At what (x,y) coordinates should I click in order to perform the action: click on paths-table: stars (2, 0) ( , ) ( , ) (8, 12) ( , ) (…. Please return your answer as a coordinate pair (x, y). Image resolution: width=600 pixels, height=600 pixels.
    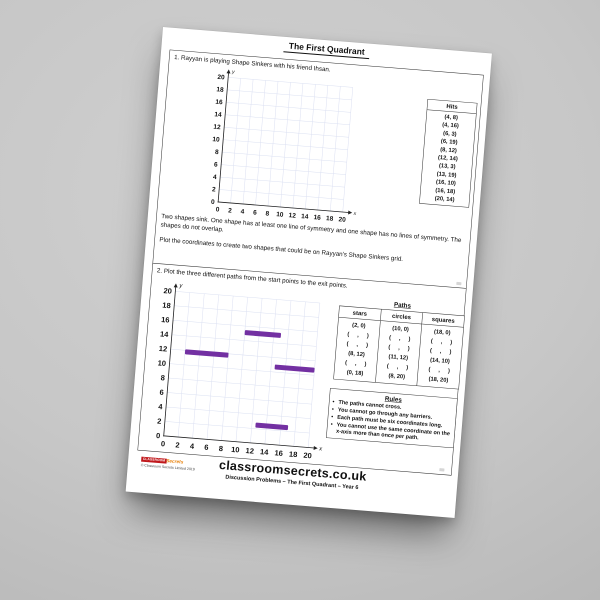
    Looking at the image, I should click on (399, 347).